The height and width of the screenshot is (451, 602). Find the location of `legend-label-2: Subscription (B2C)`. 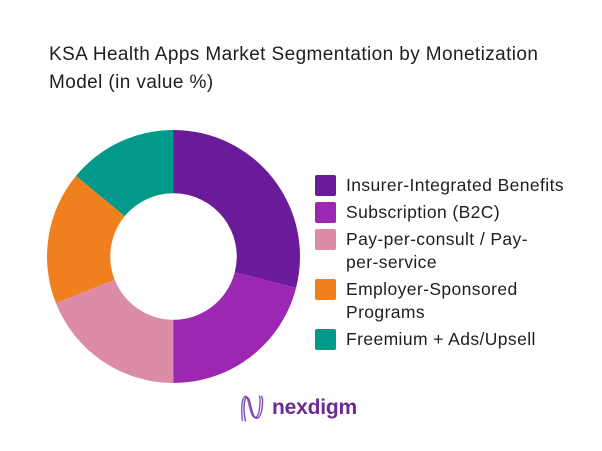

legend-label-2: Subscription (B2C) is located at coordinates (423, 212).